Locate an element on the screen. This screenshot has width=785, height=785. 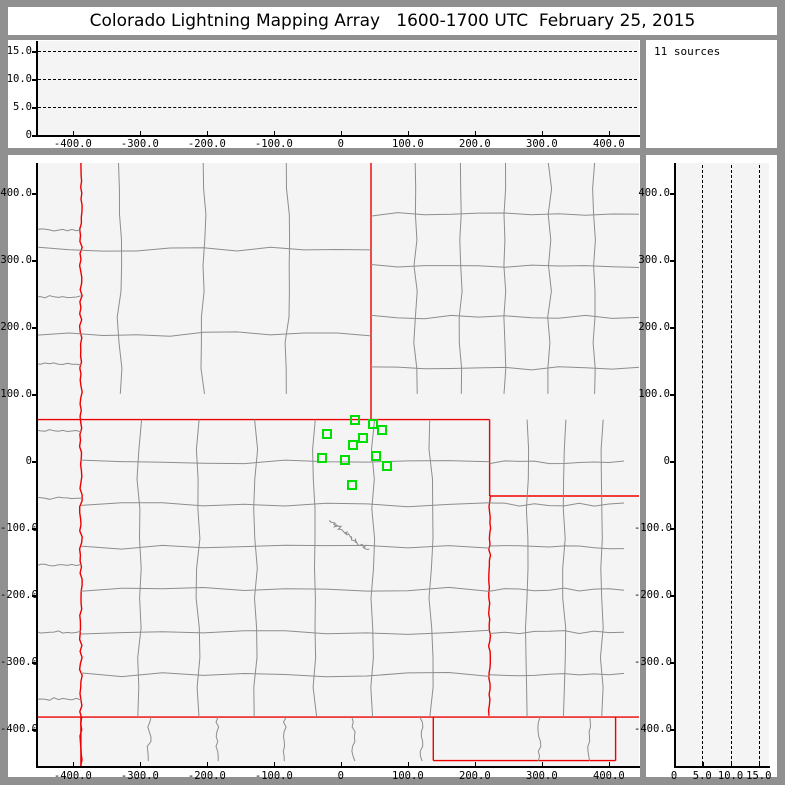
map-y-tick-label: 400.0 is located at coordinates (16, 193).